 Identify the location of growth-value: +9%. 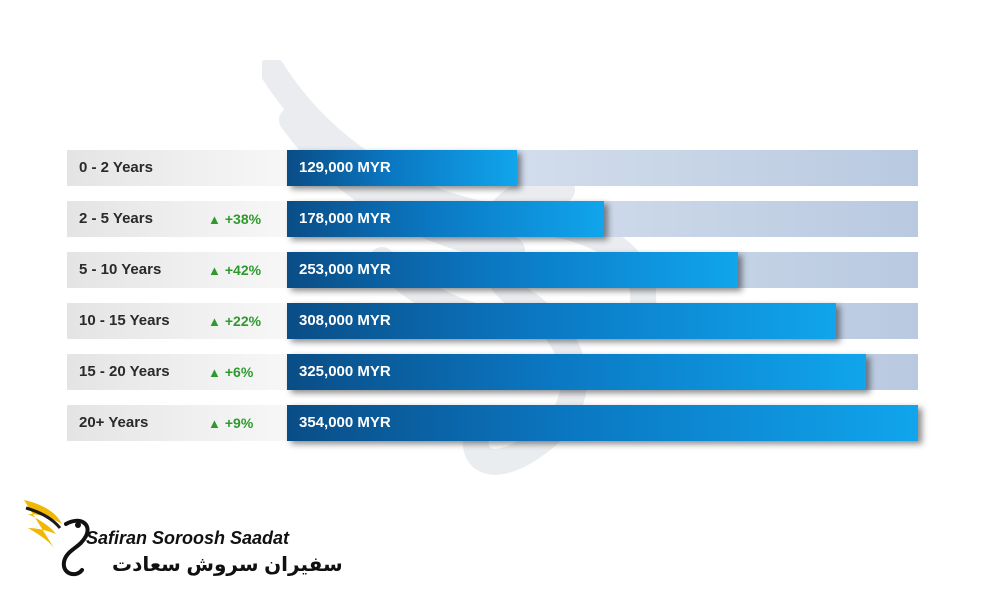
(239, 423).